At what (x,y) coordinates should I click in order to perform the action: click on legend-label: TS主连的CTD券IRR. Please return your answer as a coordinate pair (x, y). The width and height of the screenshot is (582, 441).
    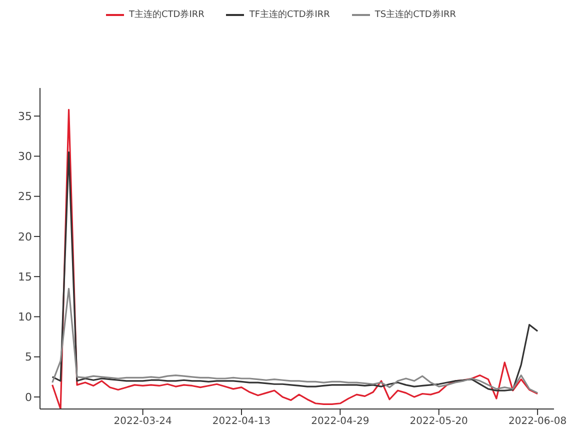
    Looking at the image, I should click on (415, 14).